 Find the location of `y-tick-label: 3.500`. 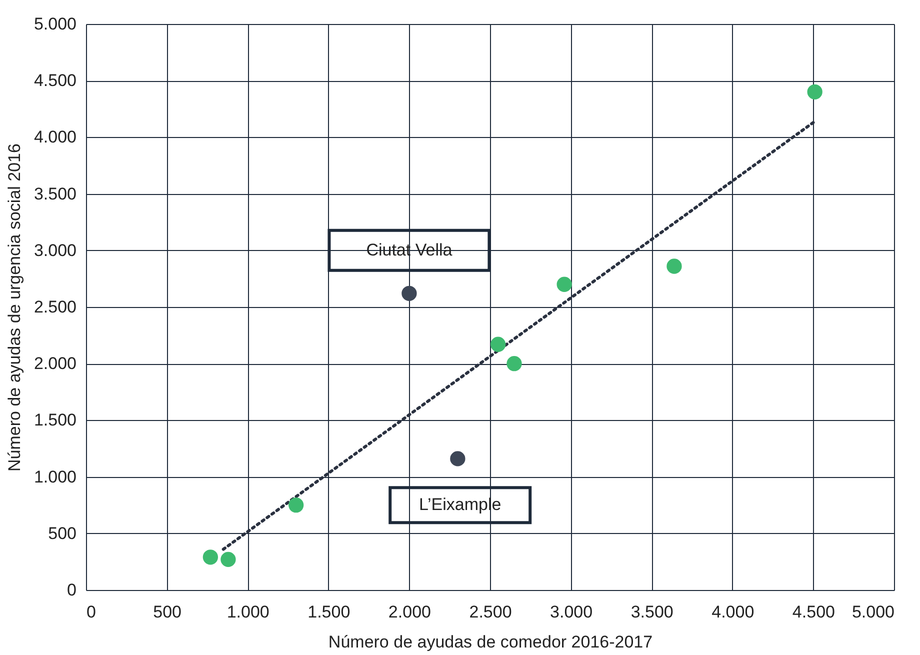

y-tick-label: 3.500 is located at coordinates (55, 194).